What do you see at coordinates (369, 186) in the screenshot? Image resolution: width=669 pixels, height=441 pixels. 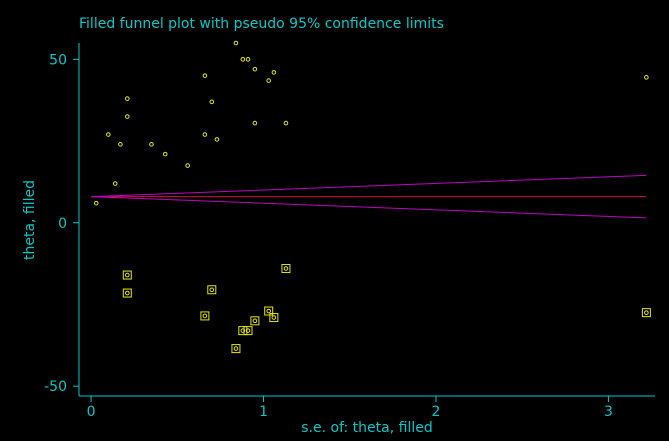 I see `upper-confidence-limit` at bounding box center [369, 186].